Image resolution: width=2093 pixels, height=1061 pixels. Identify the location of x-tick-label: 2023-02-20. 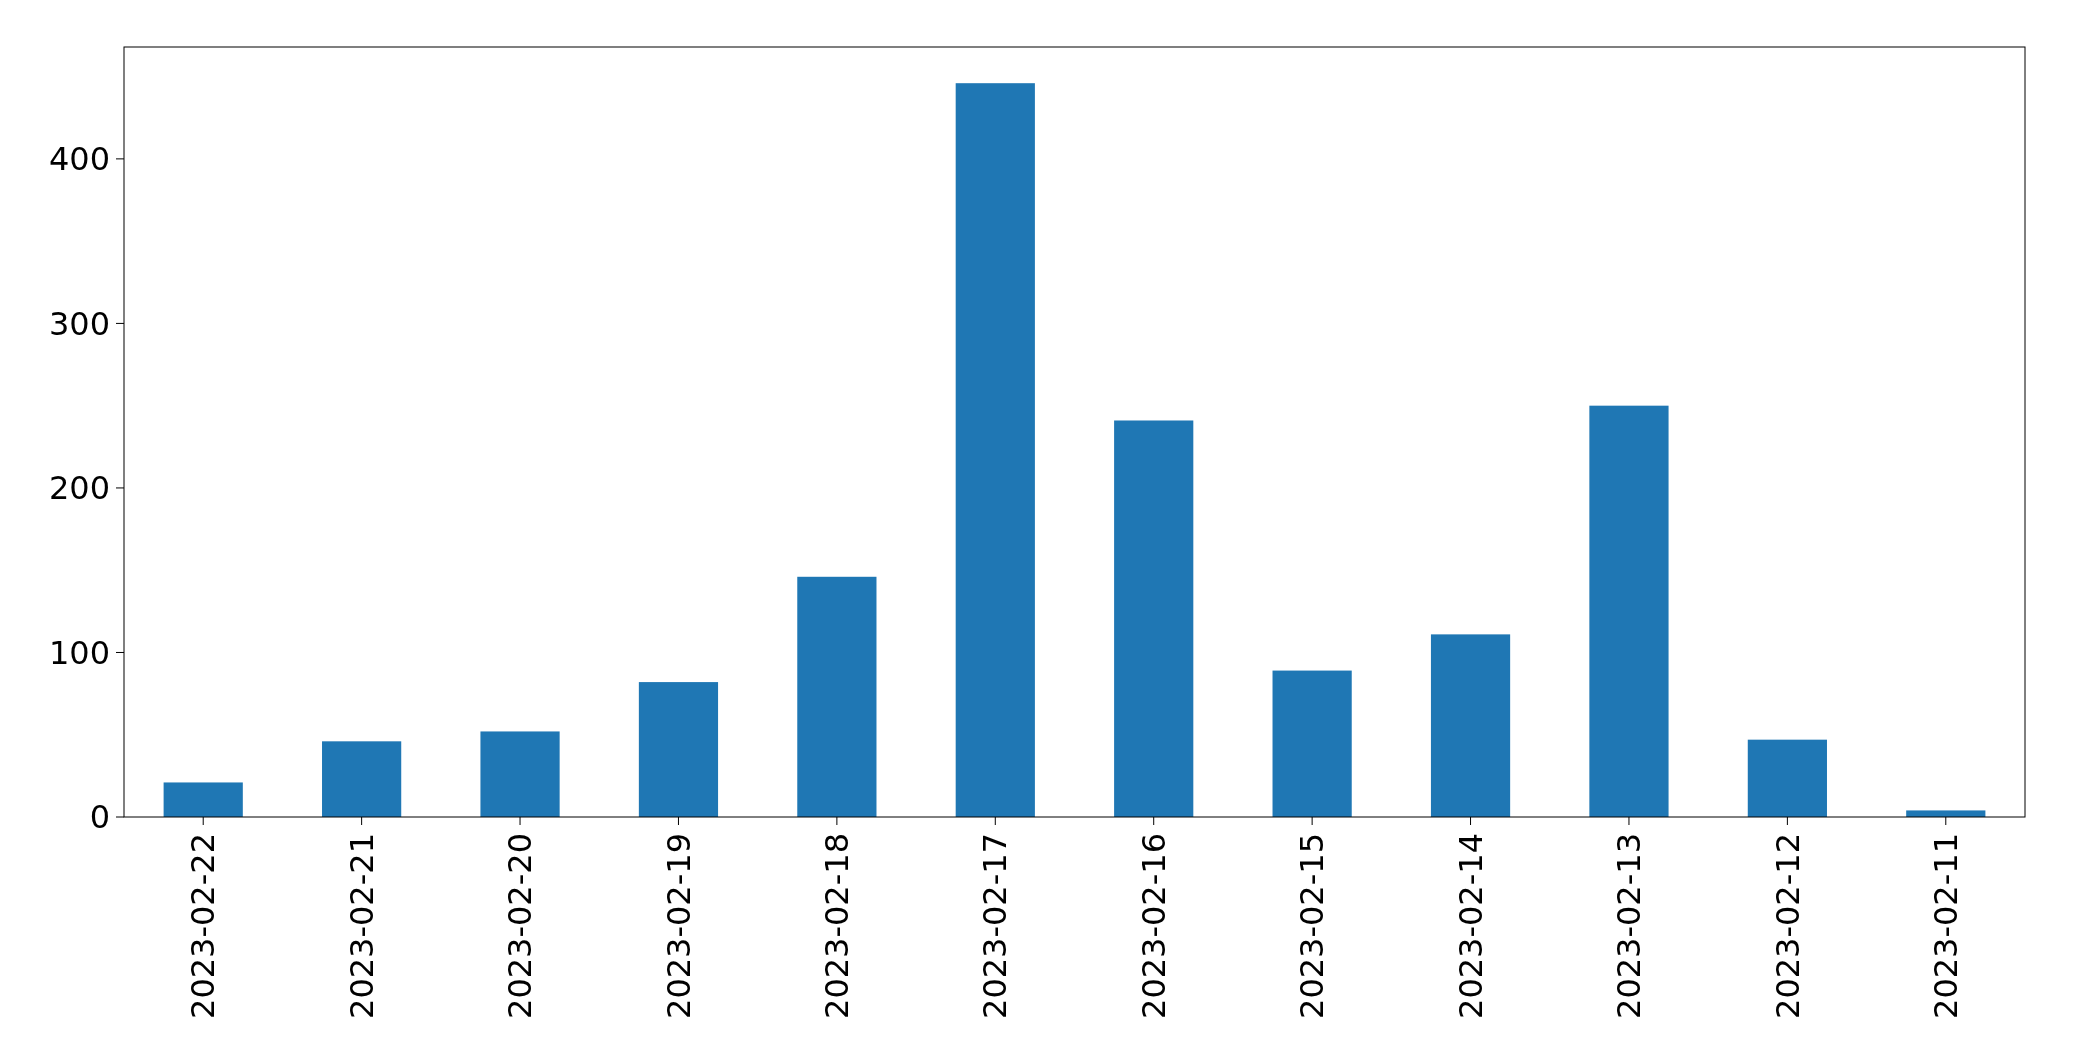
(520, 926).